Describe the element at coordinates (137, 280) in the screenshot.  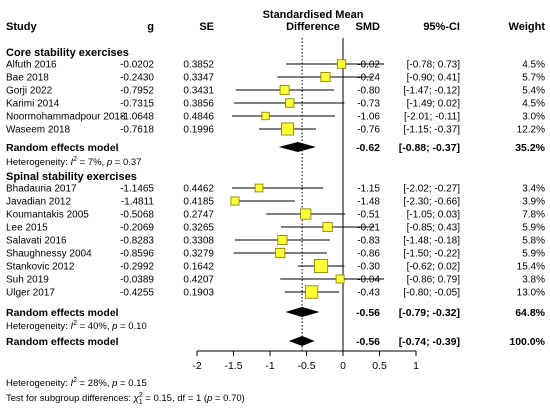
I see `study-g: -0.0389` at that location.